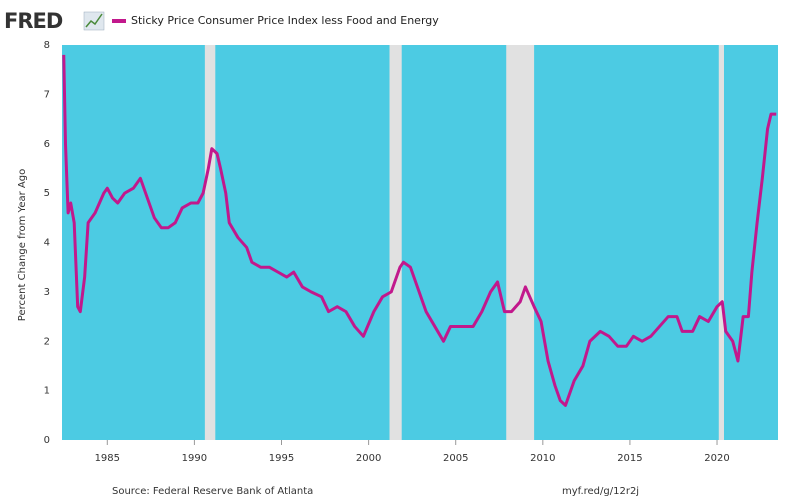 The image size is (785, 498). Describe the element at coordinates (47, 440) in the screenshot. I see `y-tick-label: 0` at that location.